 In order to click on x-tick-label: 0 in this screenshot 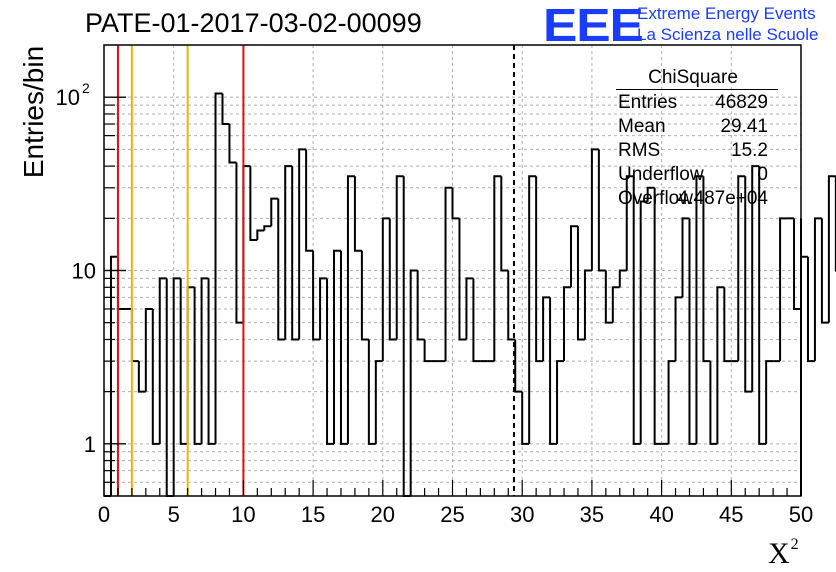, I will do `click(104, 514)`.